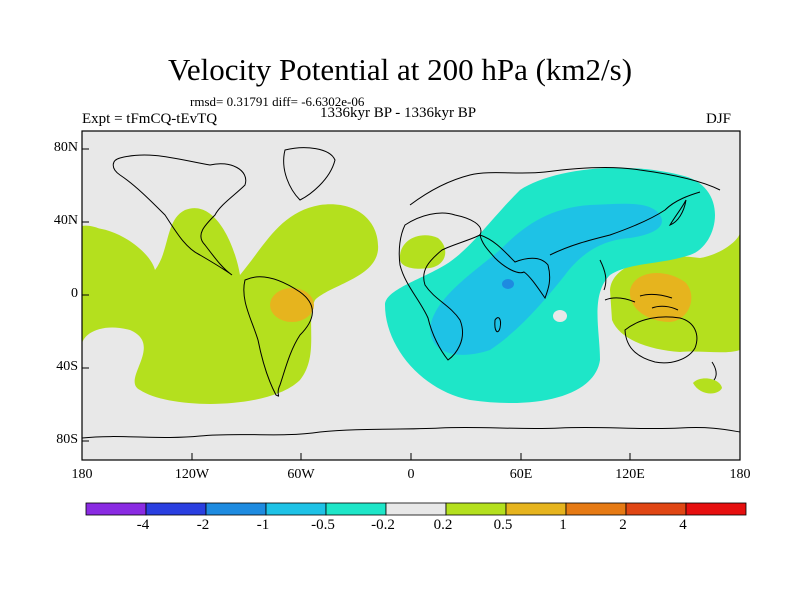 The image size is (800, 600). I want to click on season-label: DJF, so click(719, 119).